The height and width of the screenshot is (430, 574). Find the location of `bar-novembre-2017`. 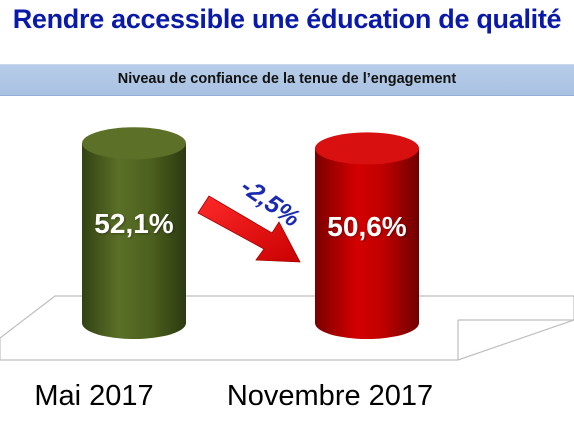

bar-novembre-2017 is located at coordinates (367, 243).